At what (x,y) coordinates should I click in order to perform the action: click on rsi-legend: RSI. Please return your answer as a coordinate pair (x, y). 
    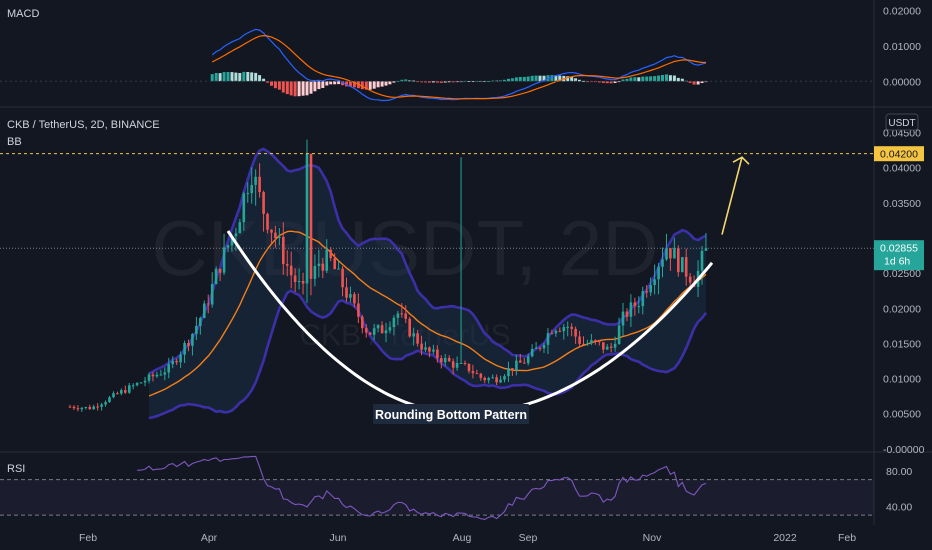
    Looking at the image, I should click on (16, 469).